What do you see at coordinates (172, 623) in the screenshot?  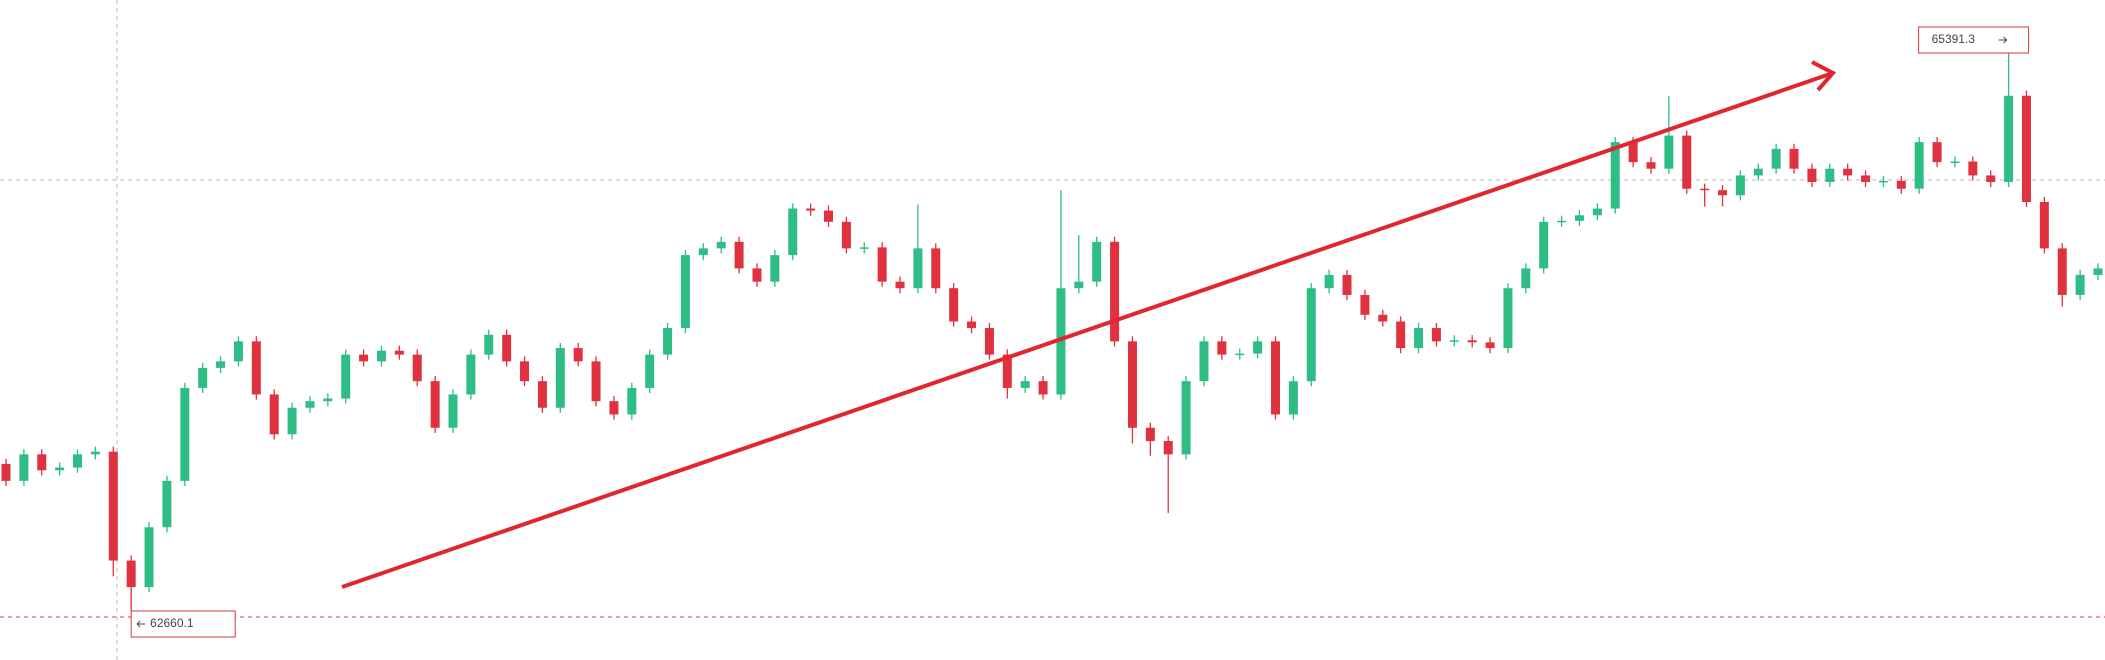 I see `low-label: 62660.1` at bounding box center [172, 623].